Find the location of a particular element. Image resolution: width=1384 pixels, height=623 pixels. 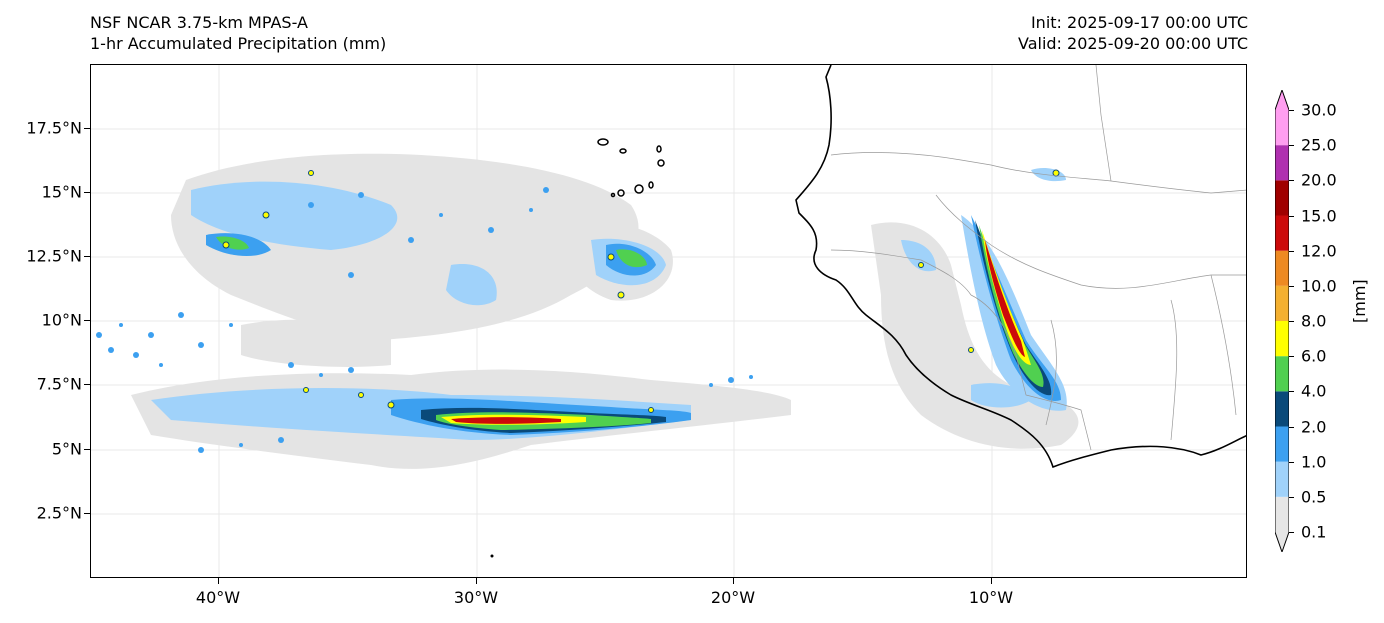

colorbar-label: 4.0 is located at coordinates (1314, 391).